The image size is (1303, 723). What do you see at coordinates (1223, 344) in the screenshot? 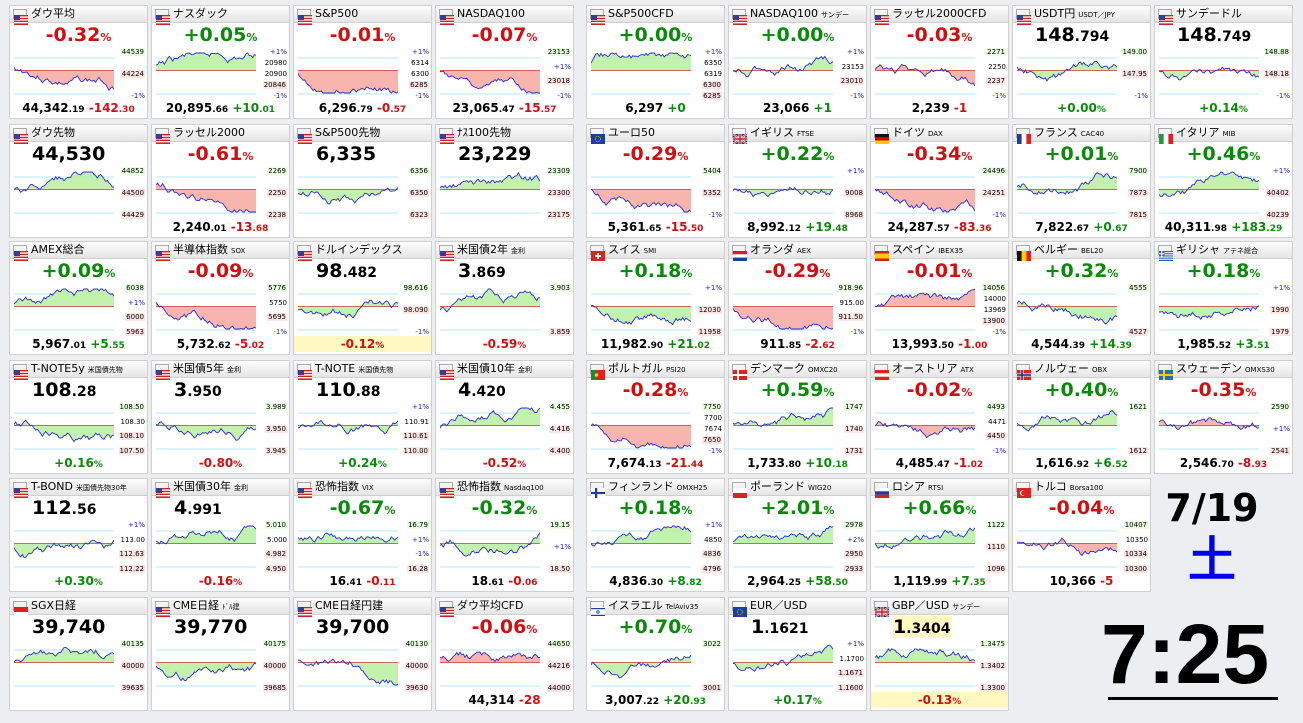
I see `tile-footer: 1,985.52 +3.51` at bounding box center [1223, 344].